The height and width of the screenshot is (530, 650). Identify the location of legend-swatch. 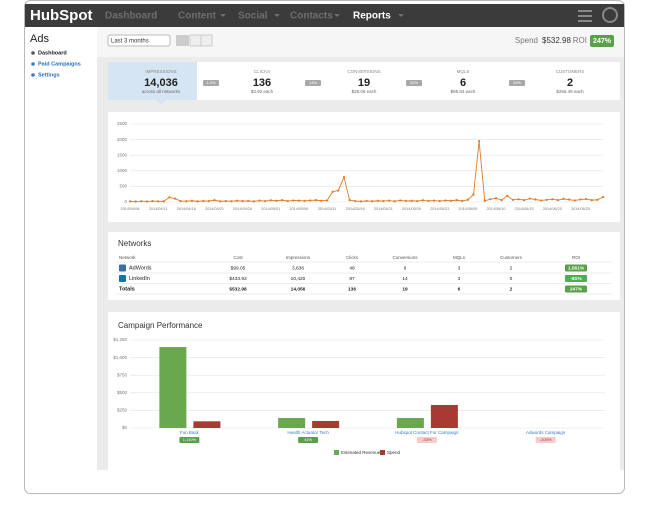
(336, 452).